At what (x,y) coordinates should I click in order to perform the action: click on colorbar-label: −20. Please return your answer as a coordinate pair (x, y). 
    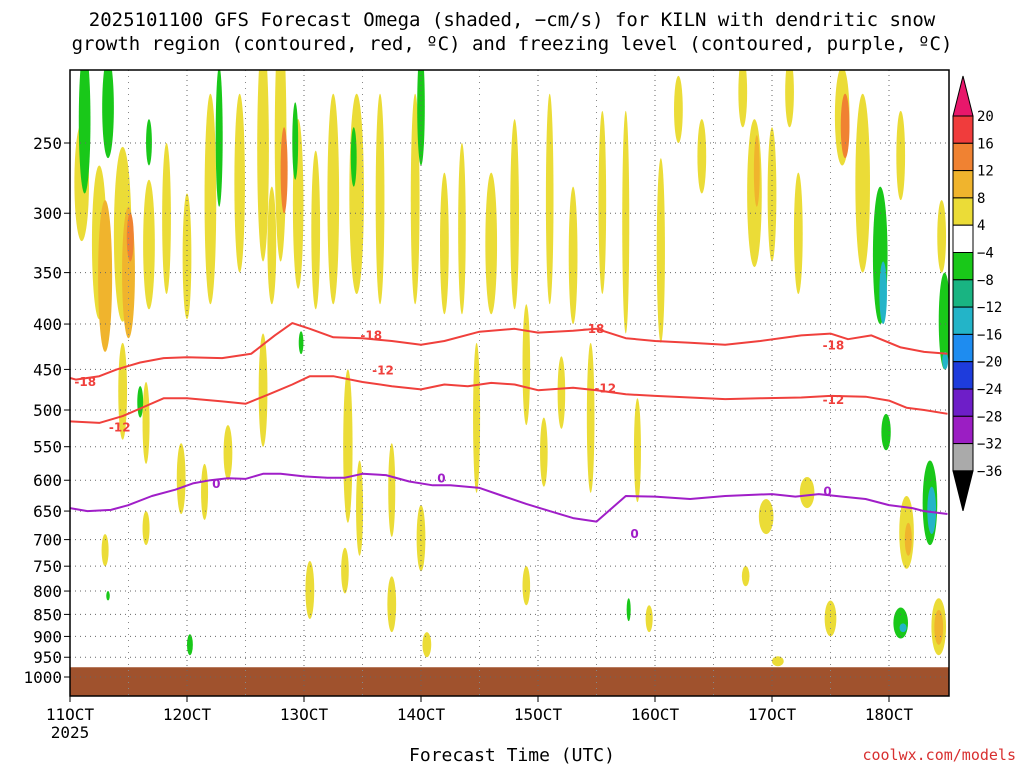
    Looking at the image, I should click on (989, 363).